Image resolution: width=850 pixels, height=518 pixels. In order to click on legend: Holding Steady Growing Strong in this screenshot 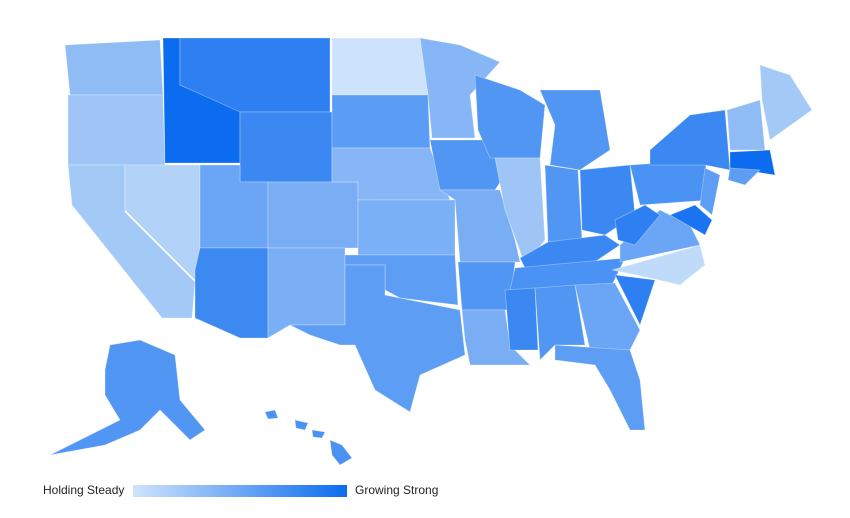, I will do `click(240, 490)`.